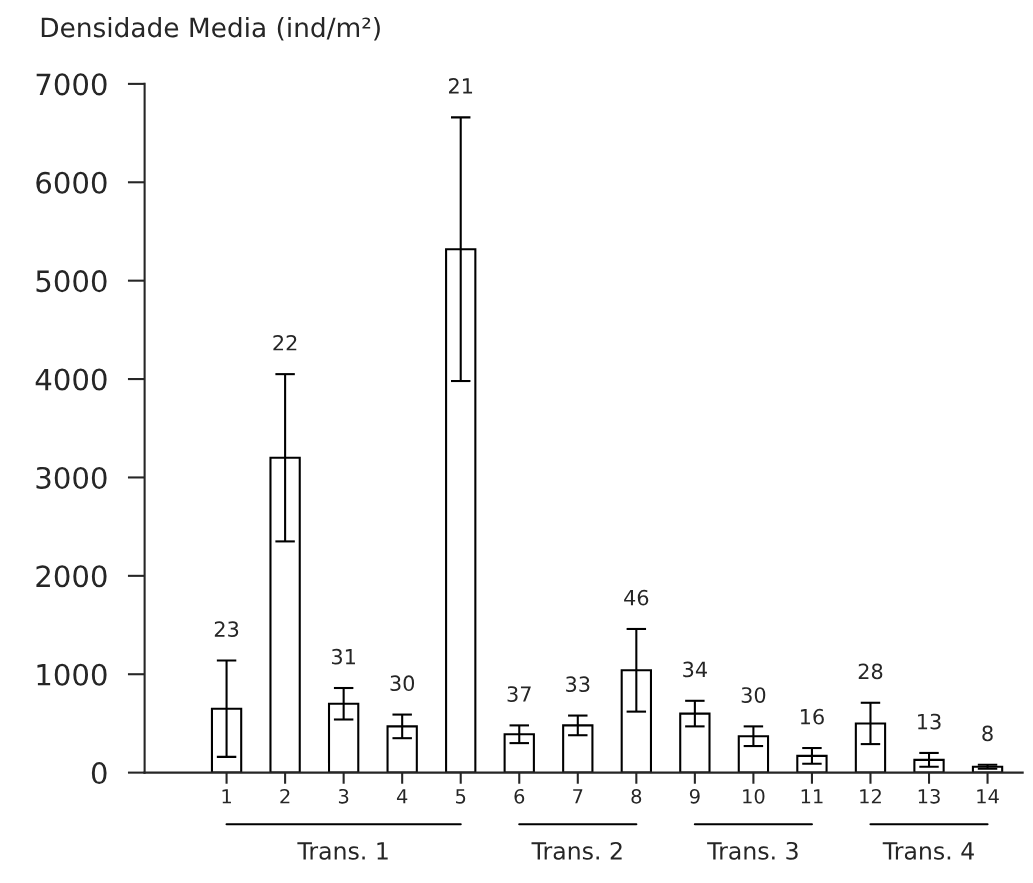 This screenshot has width=1033, height=883. I want to click on annotation: 37, so click(519, 694).